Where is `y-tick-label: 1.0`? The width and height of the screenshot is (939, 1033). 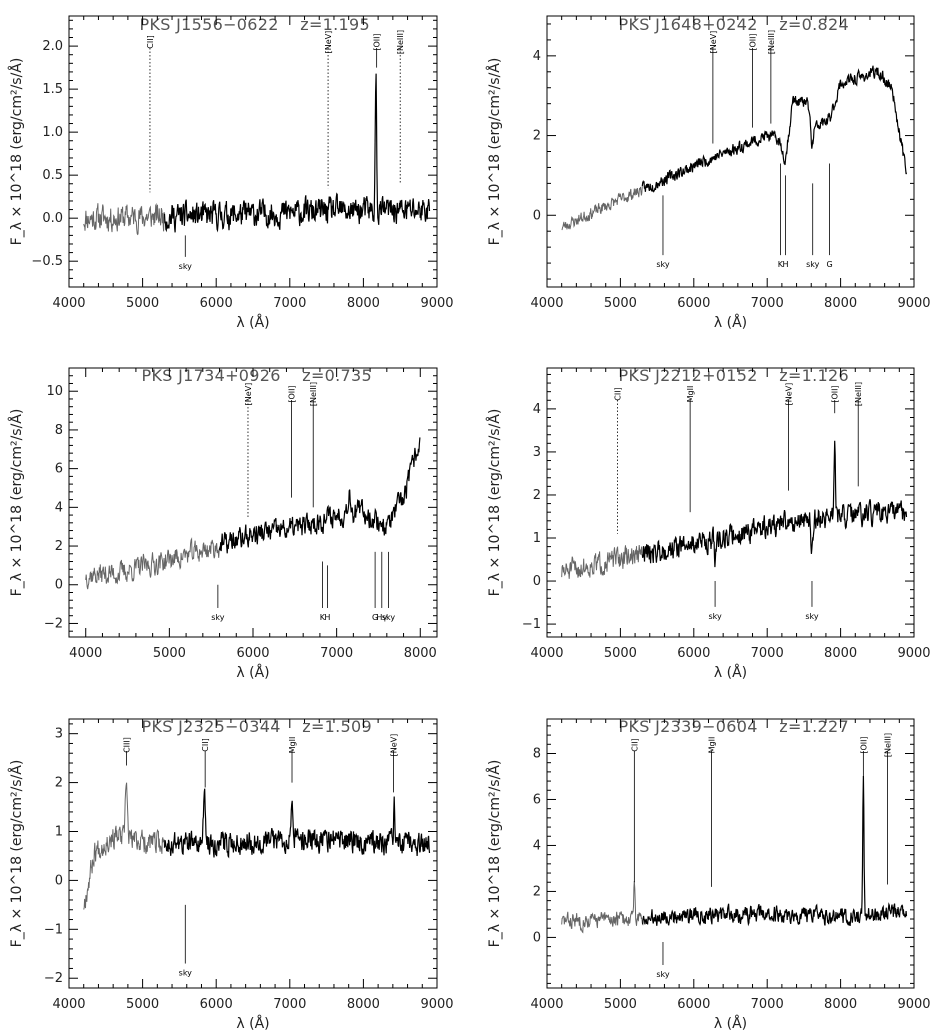 y-tick-label: 1.0 is located at coordinates (52, 132).